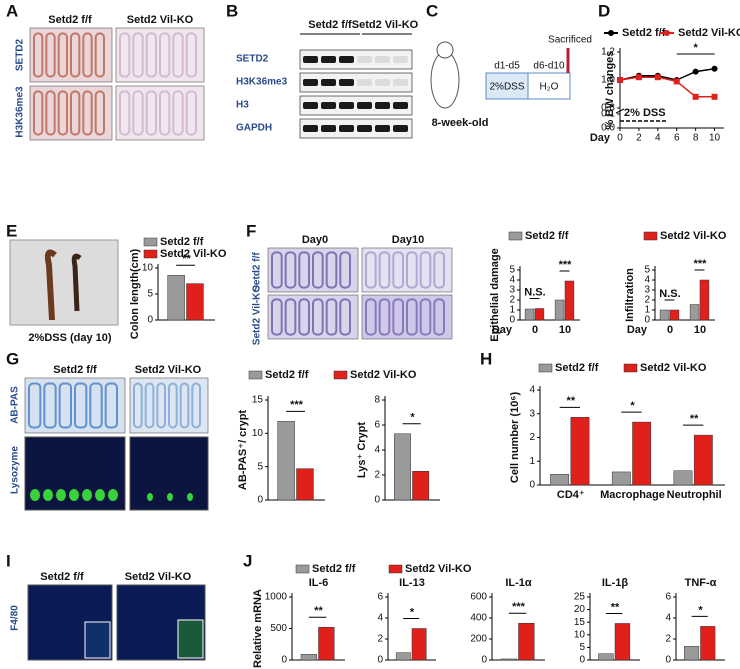 This screenshot has width=740, height=669. What do you see at coordinates (258, 433) in the screenshot?
I see `y-tick-label: 10` at bounding box center [258, 433].